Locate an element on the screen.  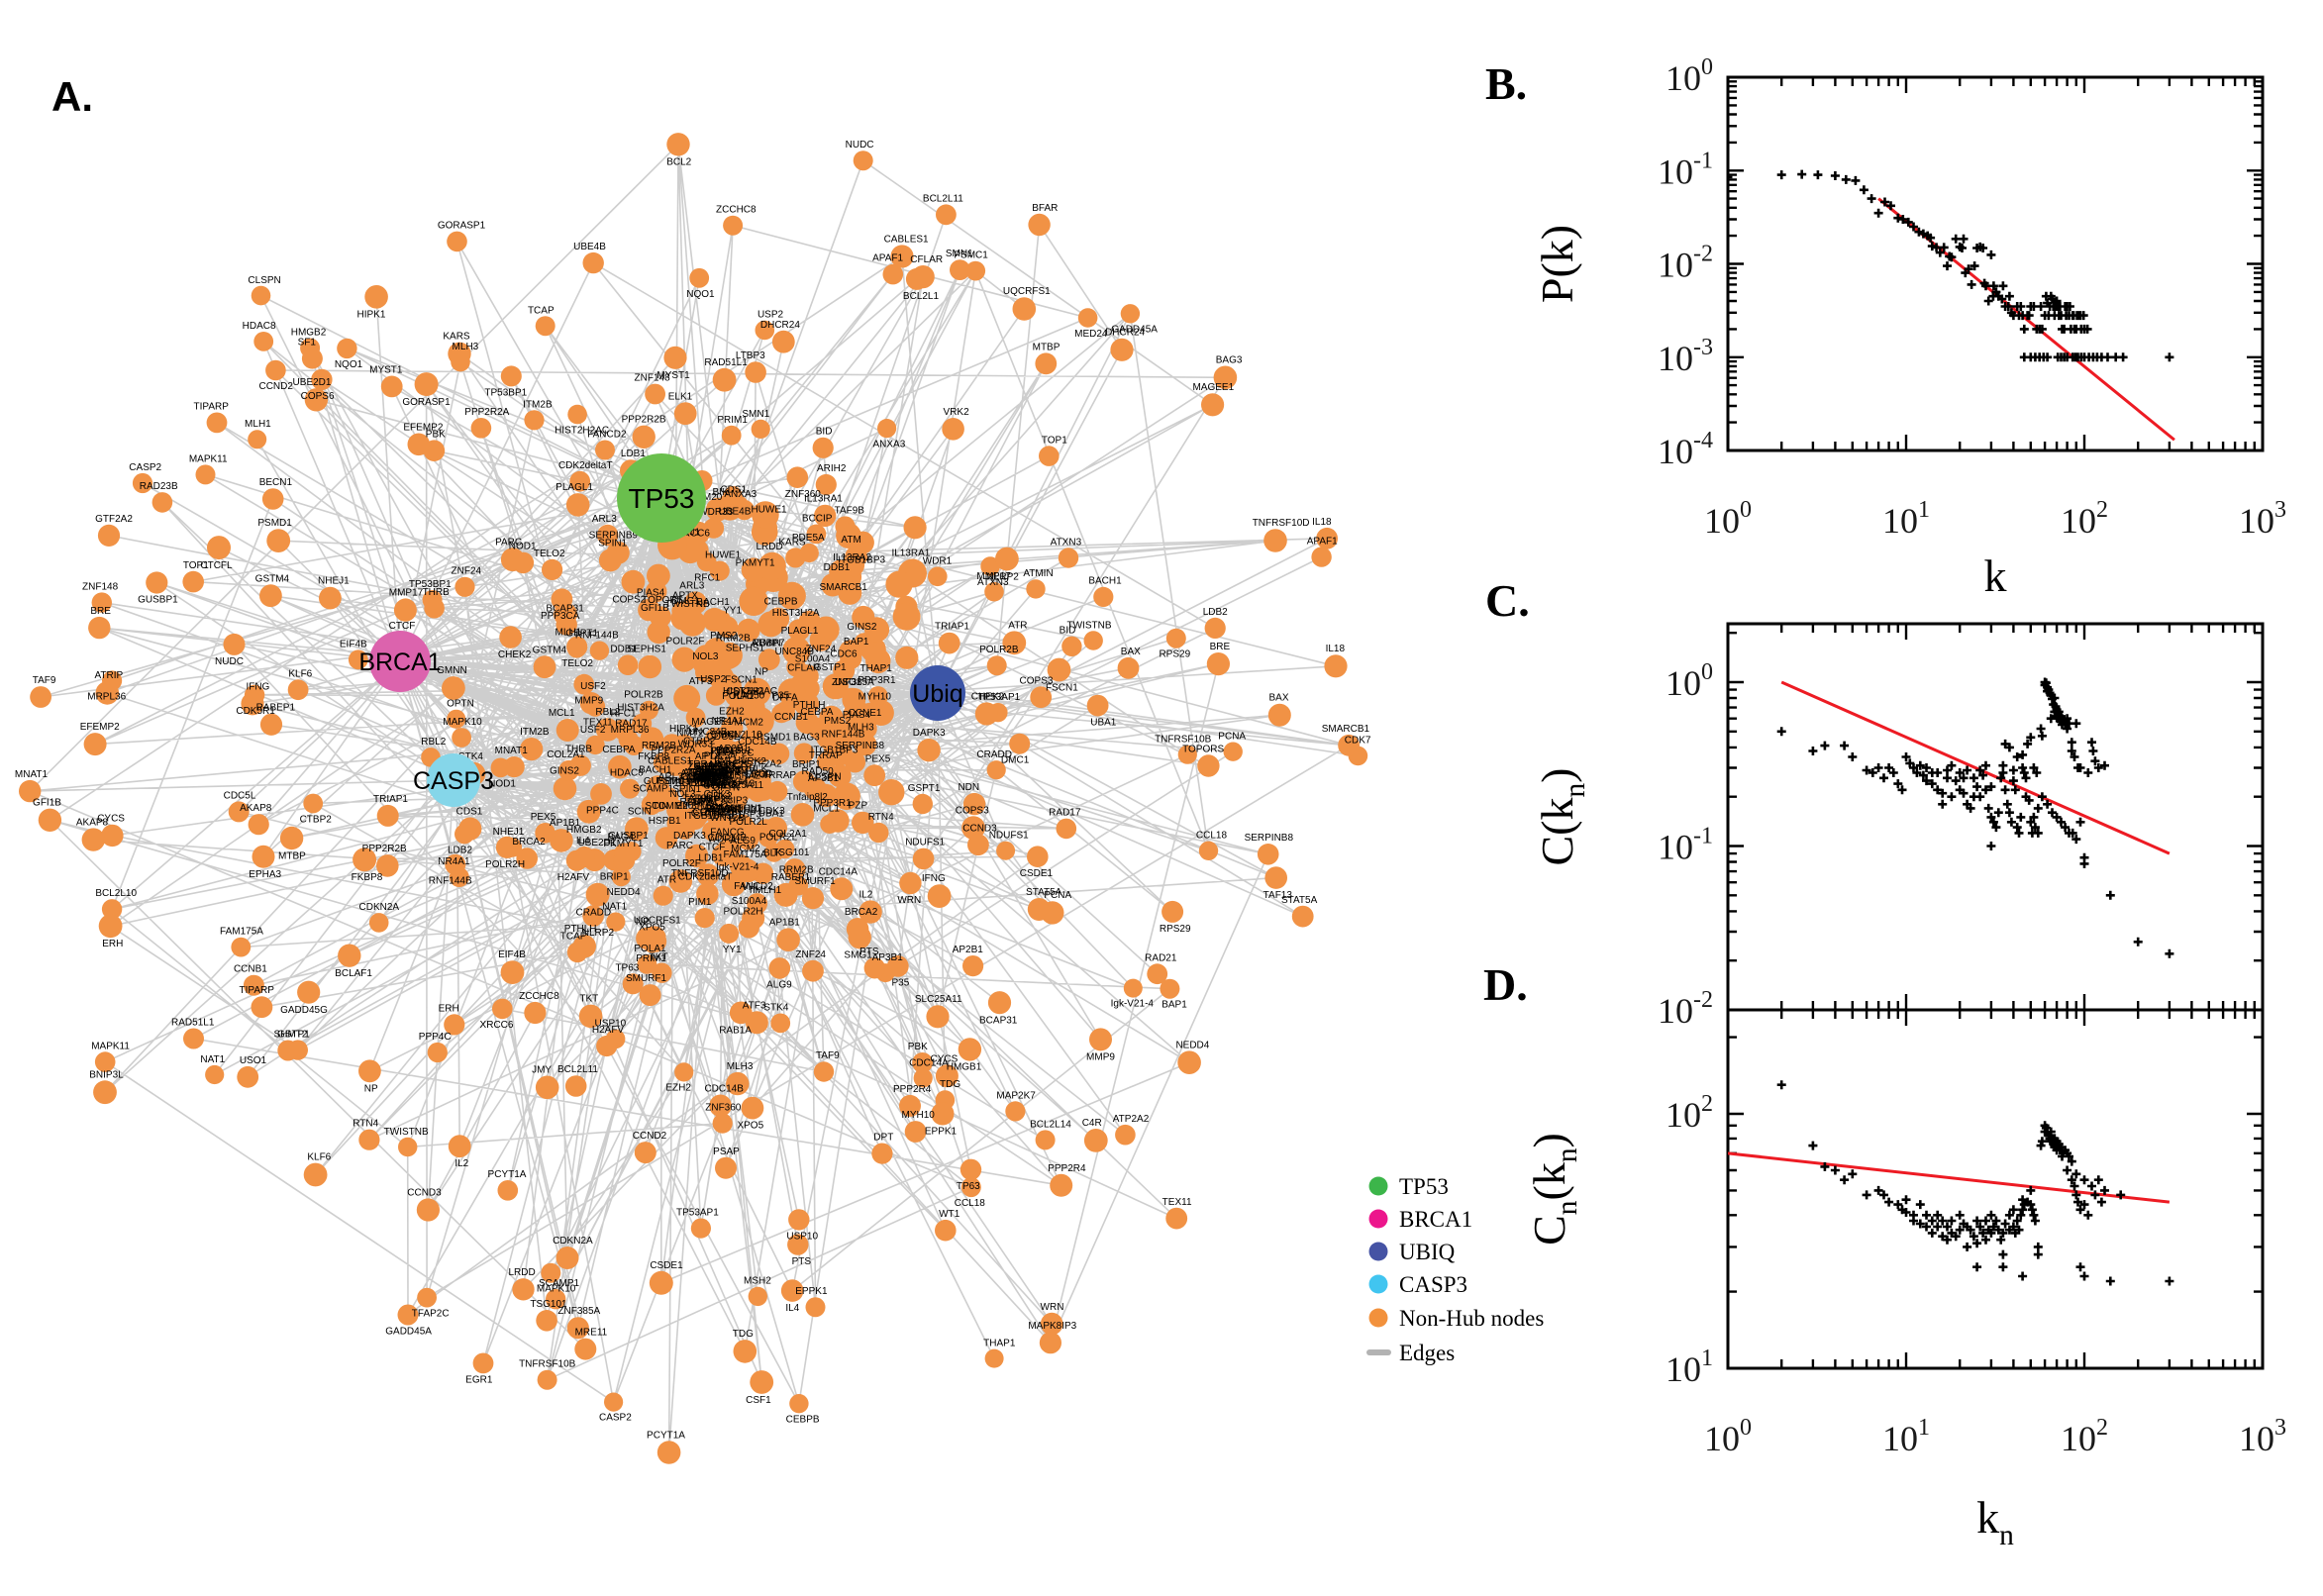
network-node-label: TSG101 is located at coordinates (548, 1304).